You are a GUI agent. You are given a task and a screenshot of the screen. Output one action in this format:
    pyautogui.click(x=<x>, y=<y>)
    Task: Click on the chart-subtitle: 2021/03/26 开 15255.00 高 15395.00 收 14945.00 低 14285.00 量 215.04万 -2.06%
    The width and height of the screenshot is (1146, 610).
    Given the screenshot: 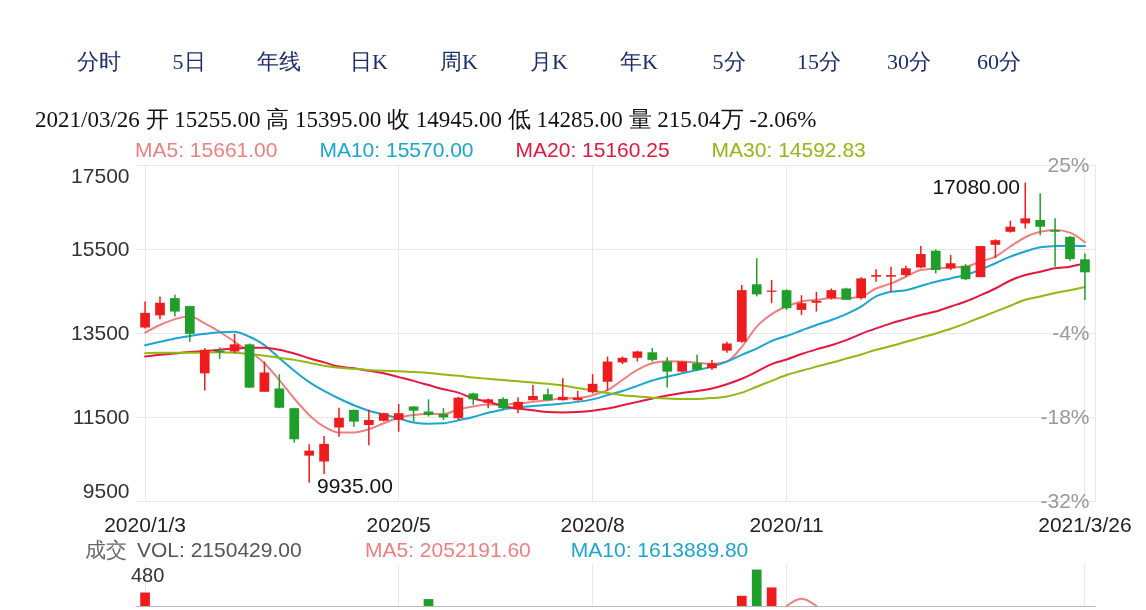 What is the action you would take?
    pyautogui.click(x=426, y=119)
    